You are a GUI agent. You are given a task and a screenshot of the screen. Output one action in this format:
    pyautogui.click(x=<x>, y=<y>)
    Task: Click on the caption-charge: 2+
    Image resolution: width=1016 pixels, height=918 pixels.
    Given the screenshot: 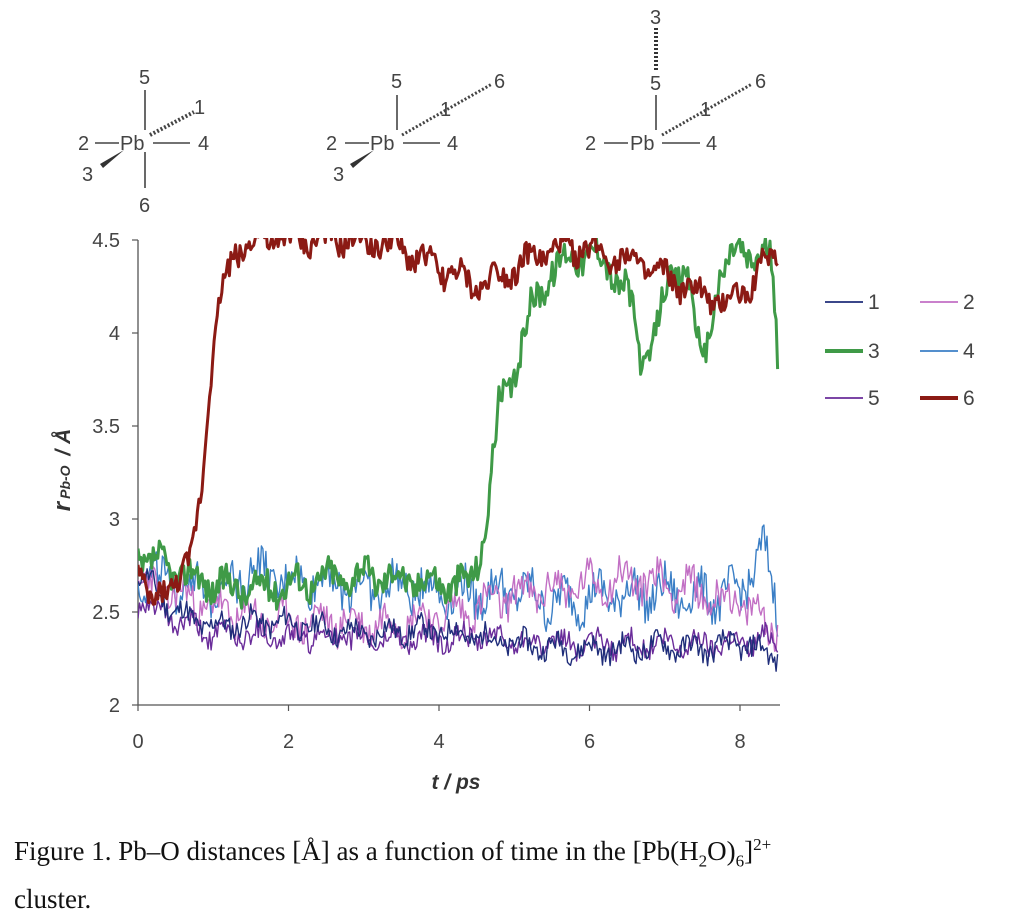 What is the action you would take?
    pyautogui.click(x=762, y=844)
    